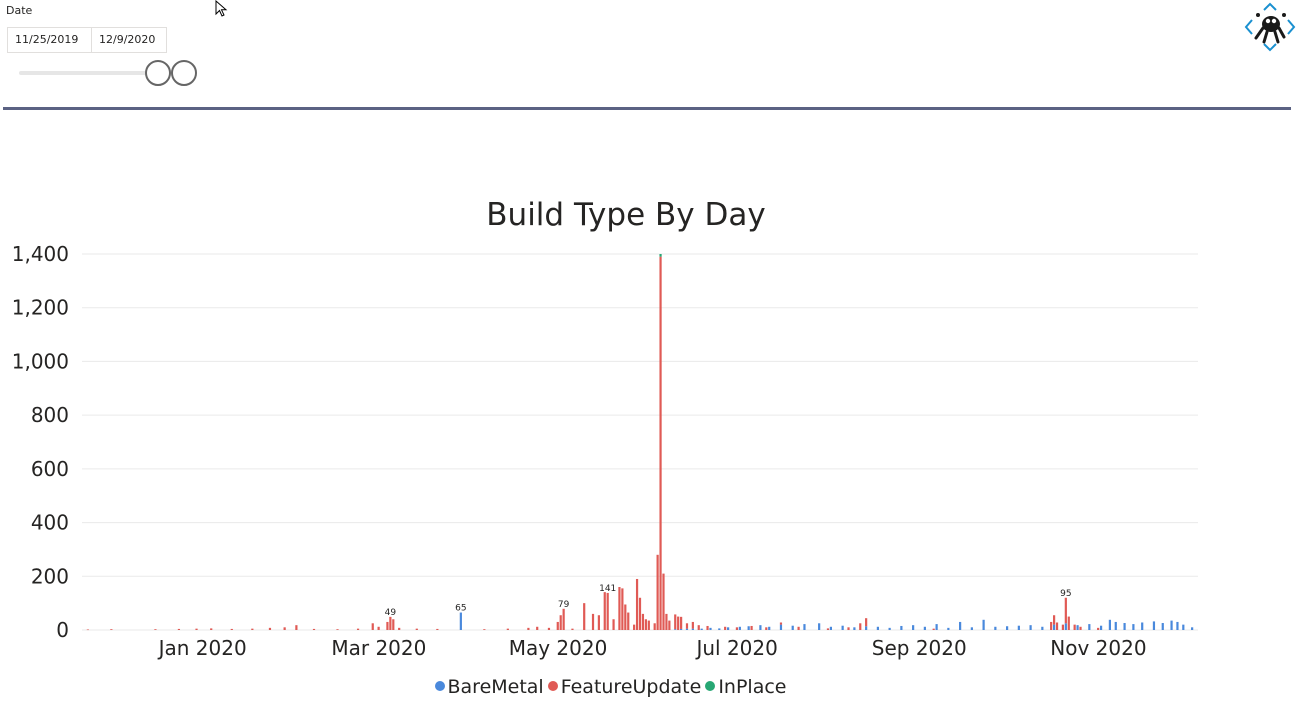 This screenshot has width=1301, height=718. I want to click on data-label: 95, so click(1065, 594).